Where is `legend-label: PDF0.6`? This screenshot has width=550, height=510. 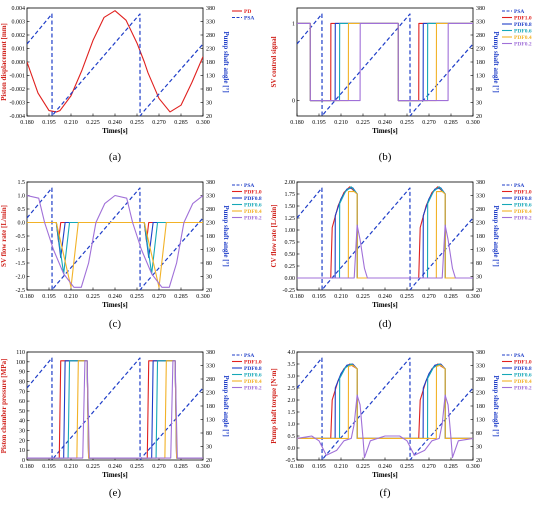 legend-label: PDF0.6 is located at coordinates (523, 32).